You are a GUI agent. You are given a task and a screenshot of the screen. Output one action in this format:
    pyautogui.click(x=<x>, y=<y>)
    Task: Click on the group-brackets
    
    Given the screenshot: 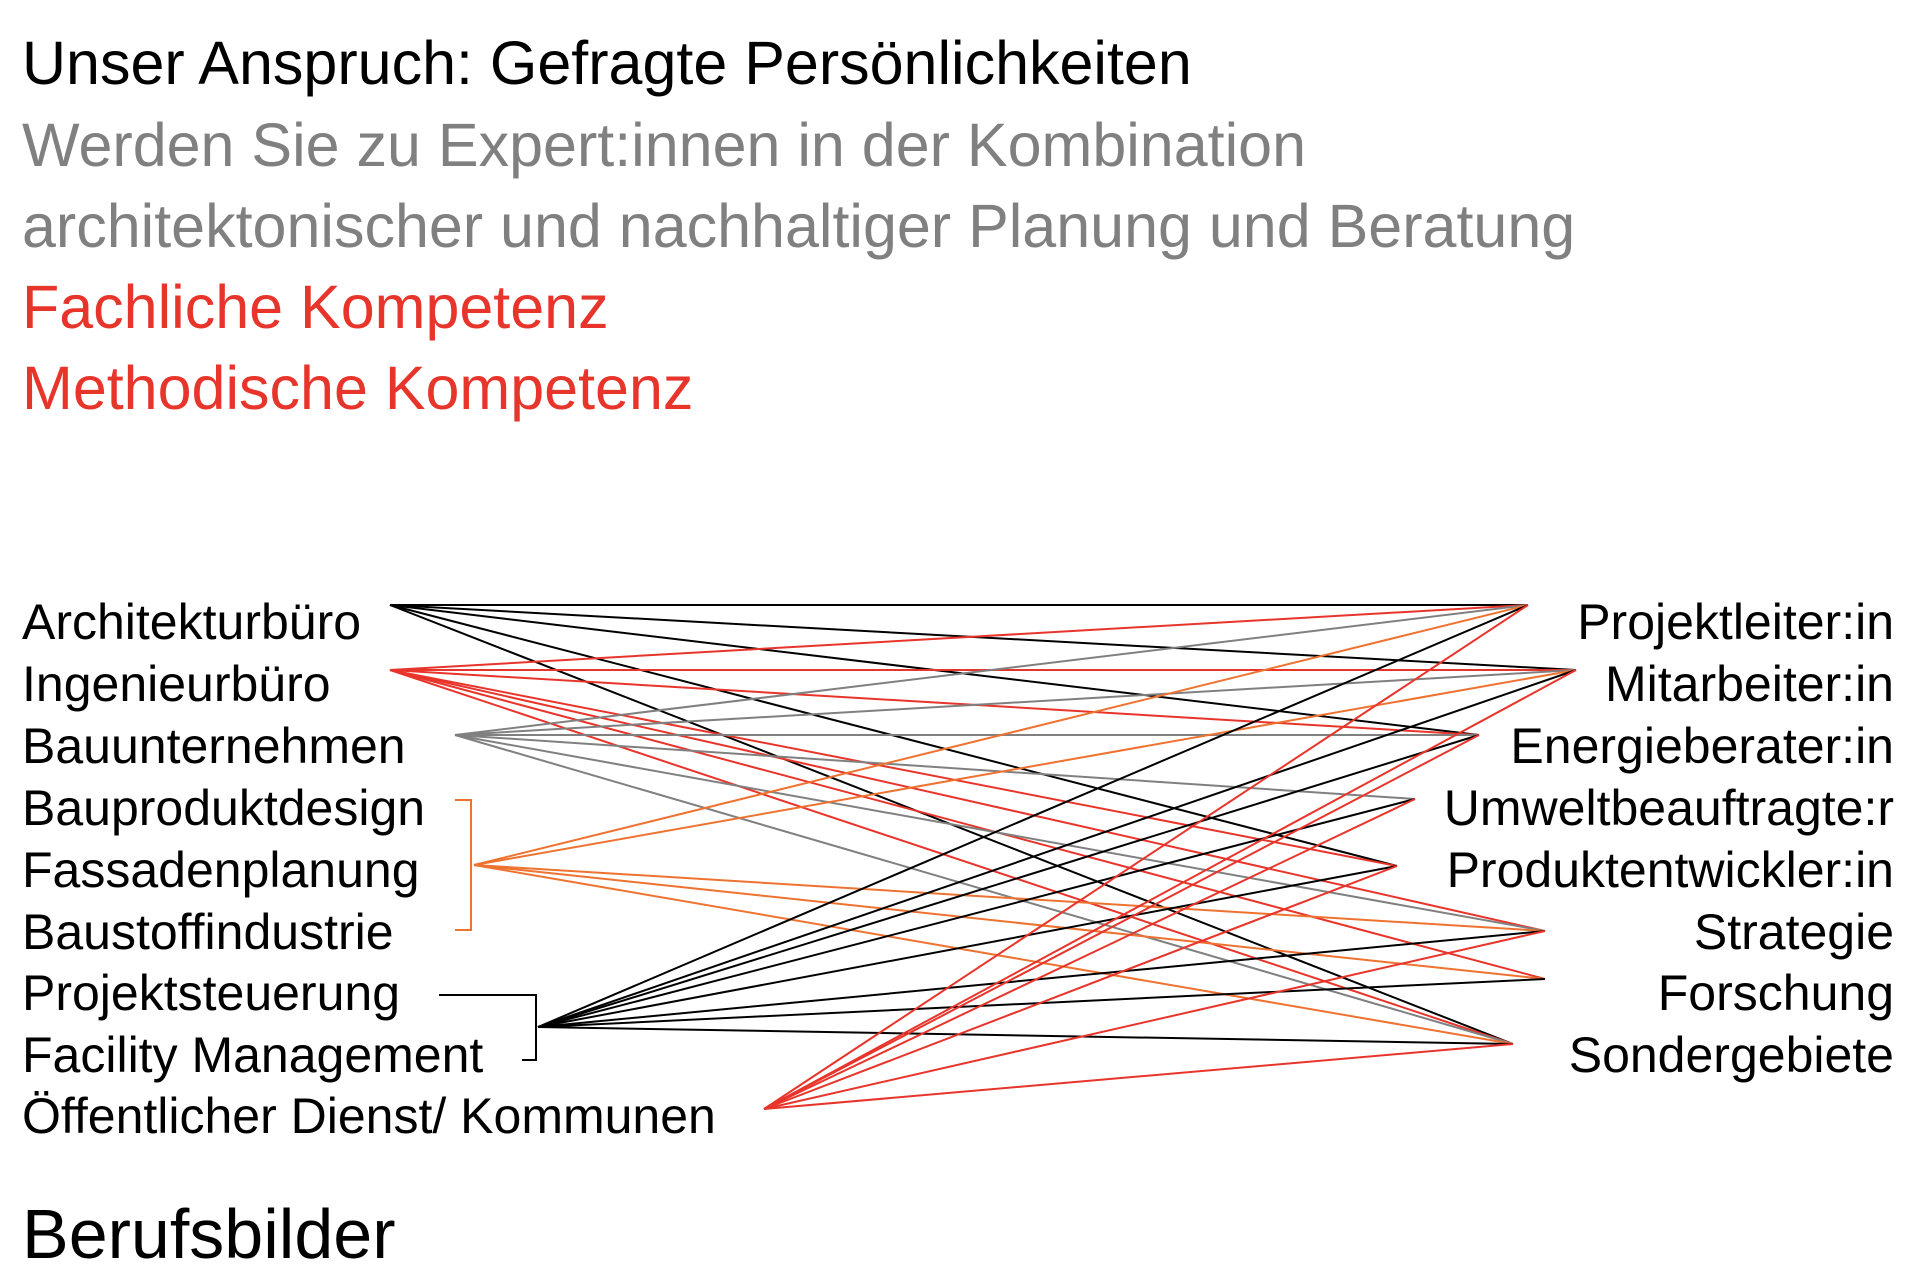 What is the action you would take?
    pyautogui.click(x=488, y=930)
    